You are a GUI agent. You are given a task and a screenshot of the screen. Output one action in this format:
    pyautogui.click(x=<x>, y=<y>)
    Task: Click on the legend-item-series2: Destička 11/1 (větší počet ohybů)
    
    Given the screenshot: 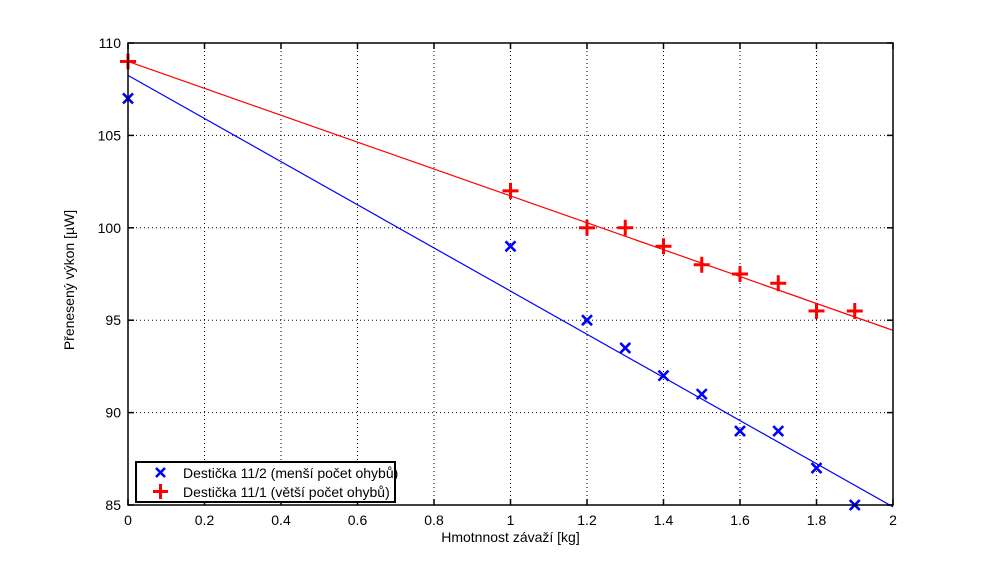 What is the action you would take?
    pyautogui.click(x=265, y=491)
    